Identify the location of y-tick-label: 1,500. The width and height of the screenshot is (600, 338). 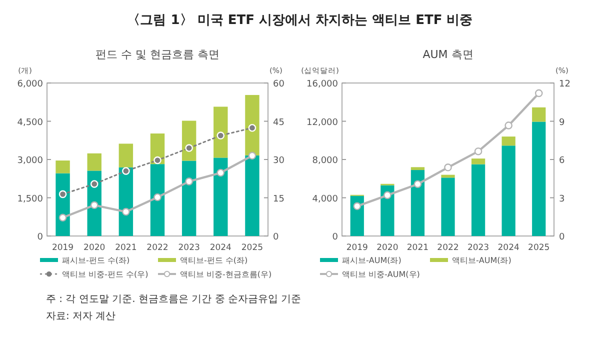
(30, 199).